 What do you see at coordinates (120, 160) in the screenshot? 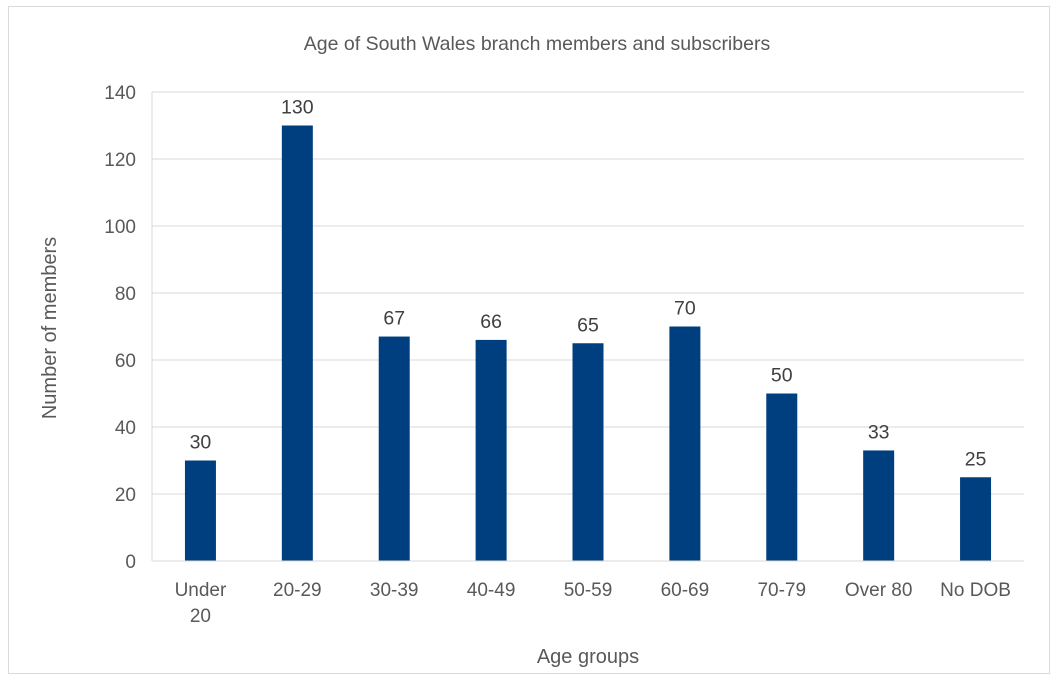
I see `y-tick-label: 120` at bounding box center [120, 160].